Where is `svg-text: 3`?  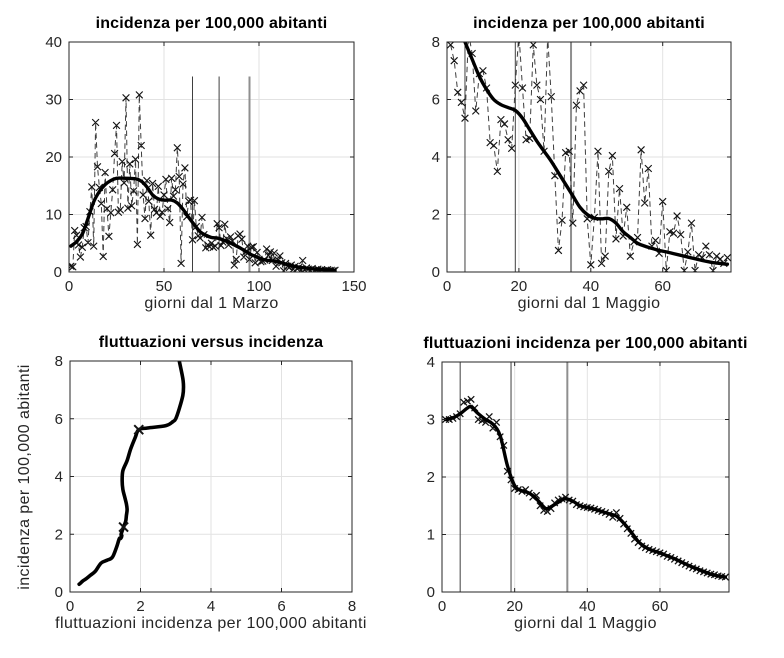
svg-text: 3 is located at coordinates (431, 420).